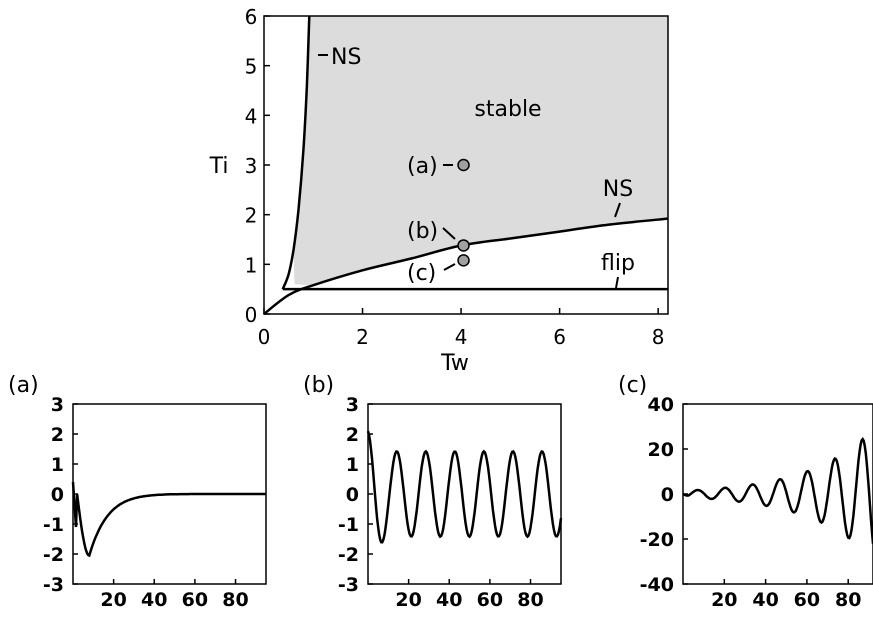  Describe the element at coordinates (251, 265) in the screenshot. I see `main-y-tick-label: 1` at that location.